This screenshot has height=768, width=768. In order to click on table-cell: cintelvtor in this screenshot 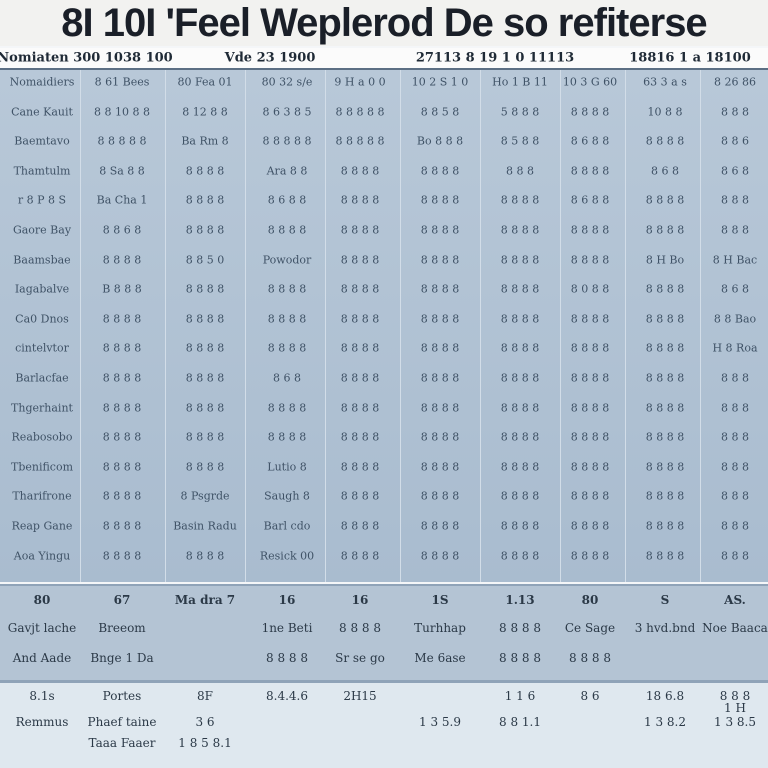, I will do `click(42, 348)`.